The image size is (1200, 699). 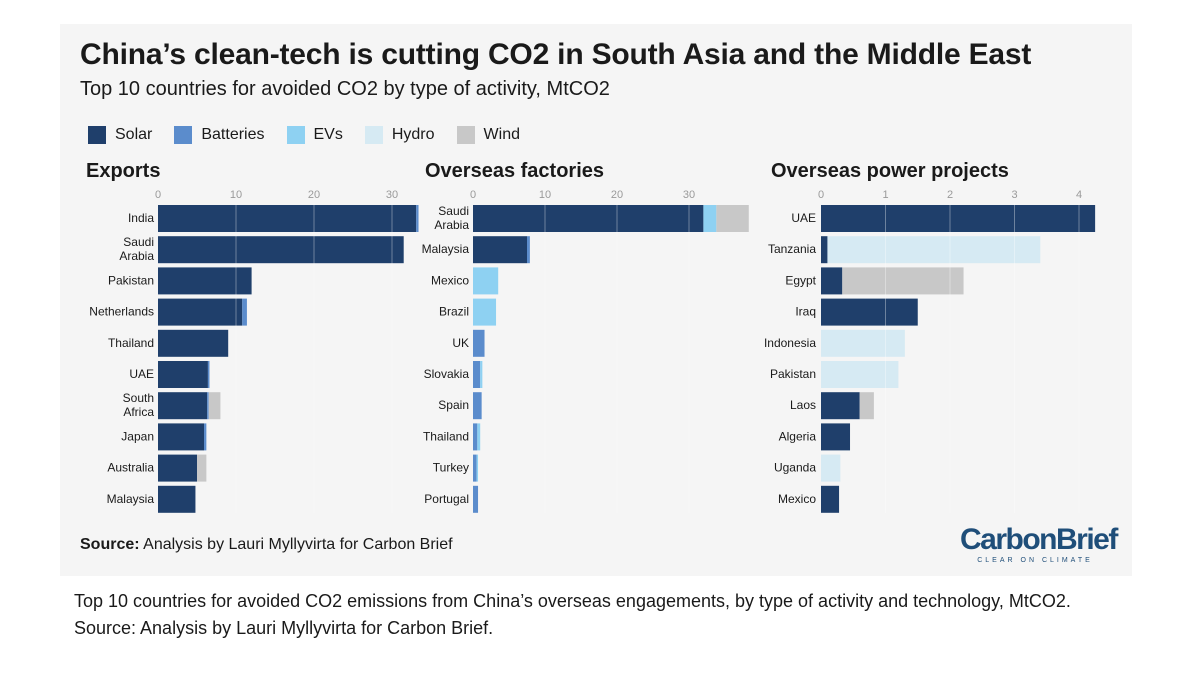 I want to click on logo-tagline: CLEAR ON CLIMATE, so click(x=1035, y=560).